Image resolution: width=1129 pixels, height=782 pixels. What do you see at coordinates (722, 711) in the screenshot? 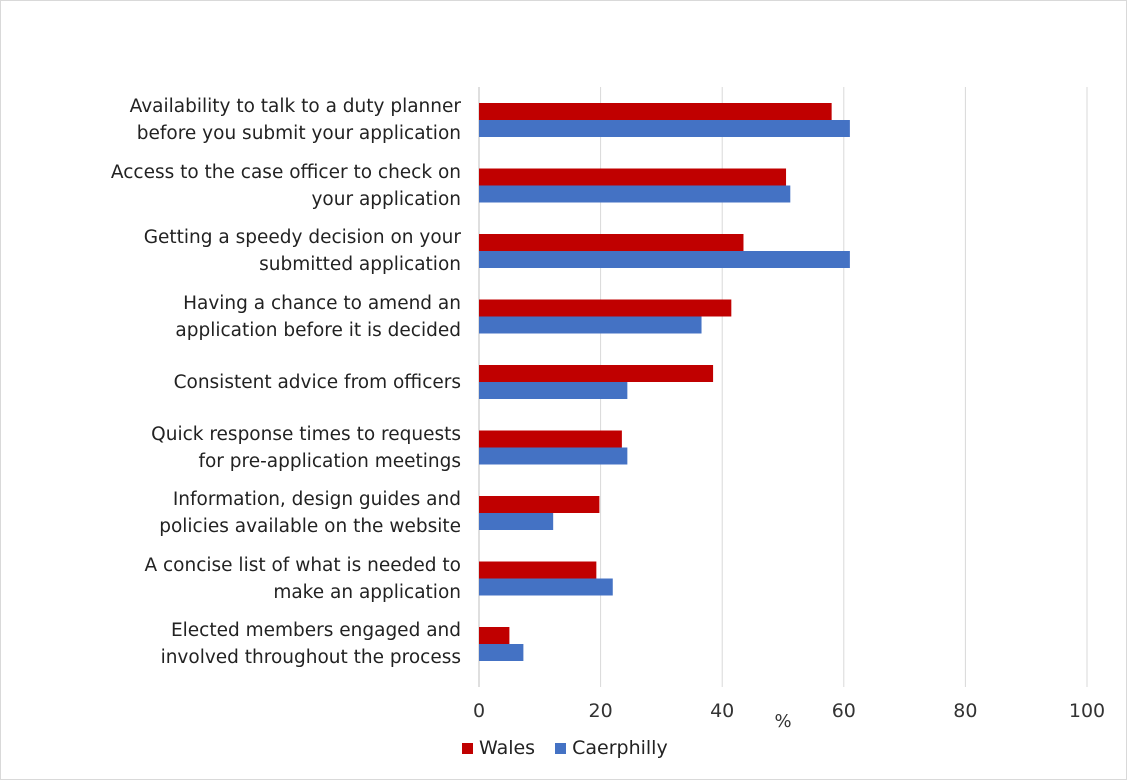
I see `x-tick-label: 40` at bounding box center [722, 711].